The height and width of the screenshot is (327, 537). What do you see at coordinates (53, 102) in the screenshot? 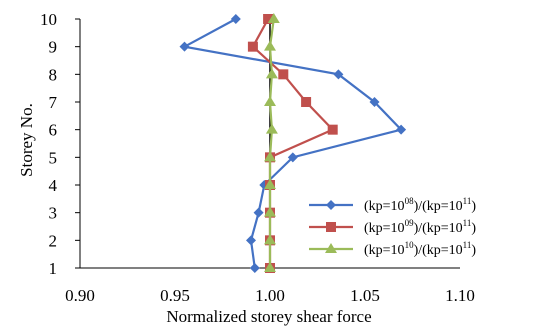
I see `y-tick-label: 7` at bounding box center [53, 102].